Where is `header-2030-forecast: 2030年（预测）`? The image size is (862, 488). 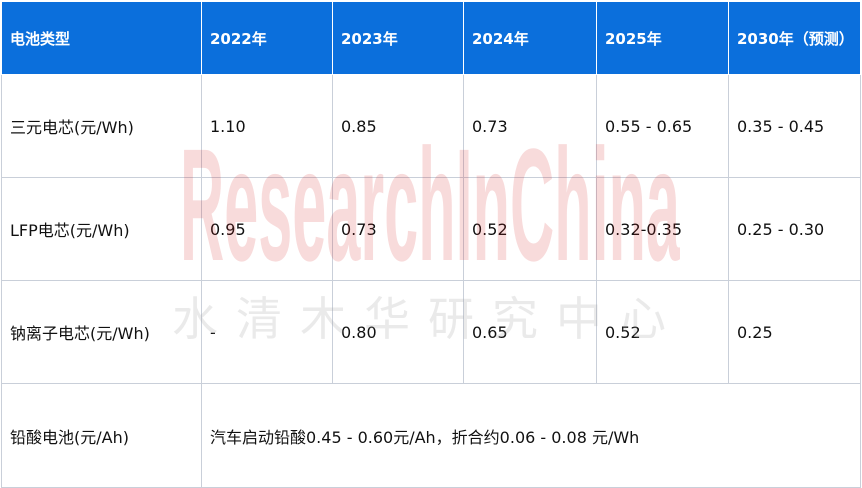 header-2030-forecast: 2030年（预测） is located at coordinates (794, 38).